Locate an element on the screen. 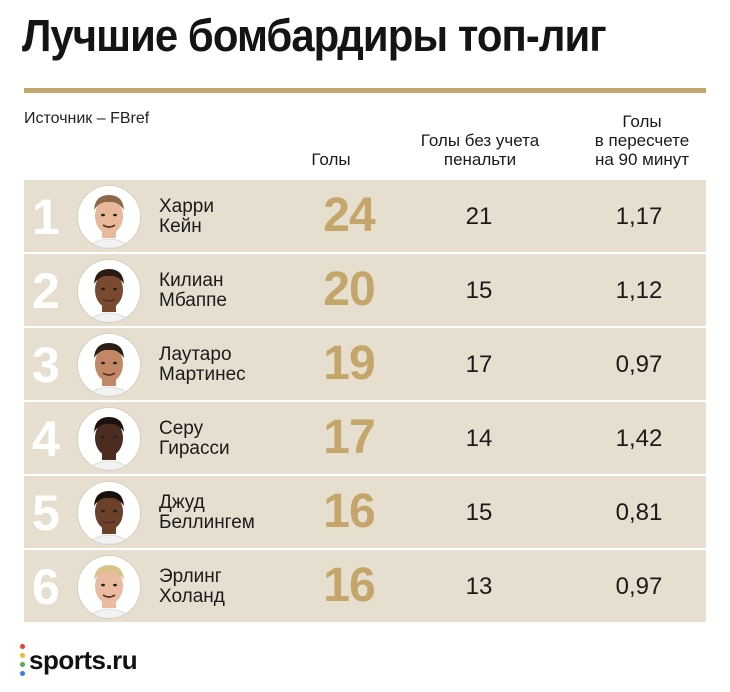 Image resolution: width=730 pixels, height=692 pixels. player-row: 5 Джуд Беллингем 16 15 0,81 is located at coordinates (365, 512).